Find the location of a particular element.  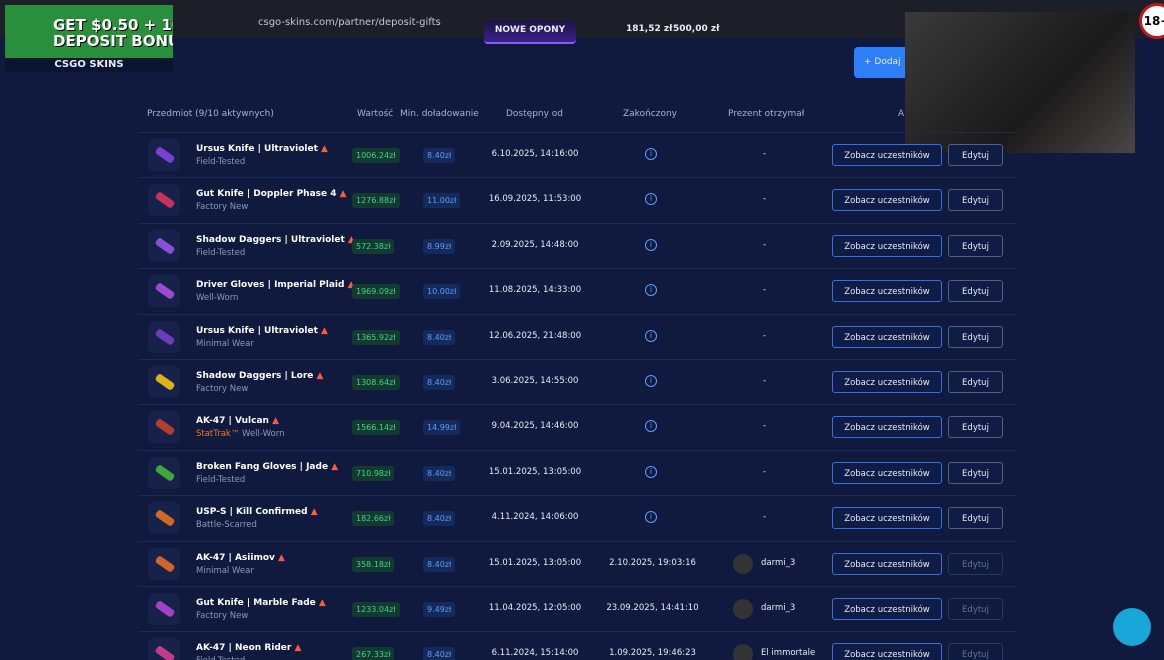

item-name: AK-47 | Neon Rider ▲ is located at coordinates (249, 648).